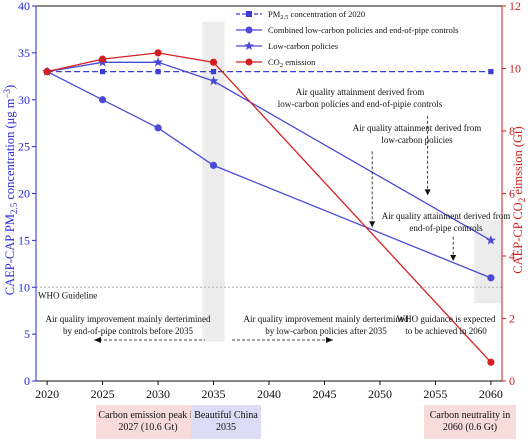  I want to click on annotation-low-carbon-line2: low-carbon policies, so click(417, 140).